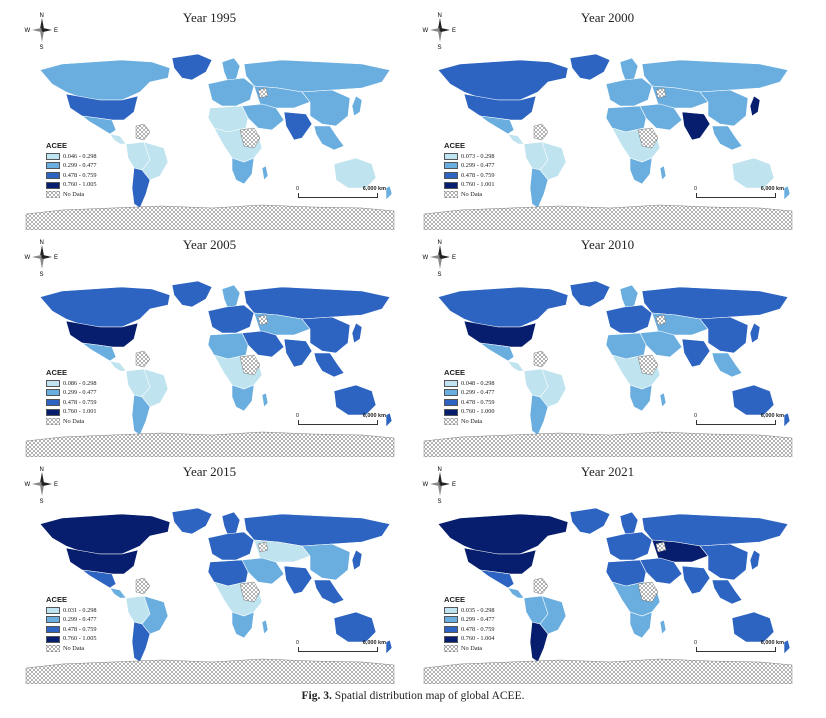 The height and width of the screenshot is (718, 826). I want to click on legend-label: 0.760 - 1.000, so click(478, 412).